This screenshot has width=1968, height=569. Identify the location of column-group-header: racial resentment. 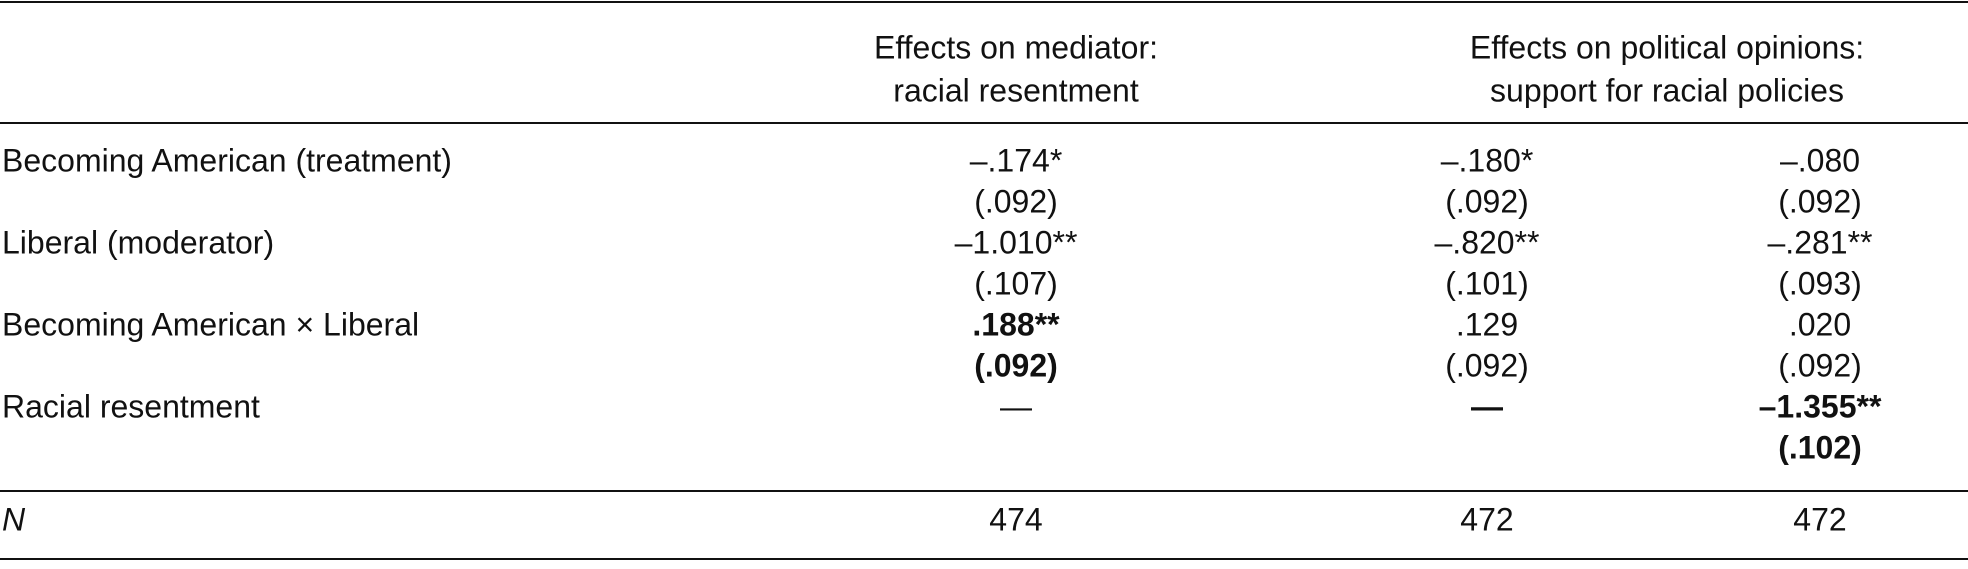
(1016, 90).